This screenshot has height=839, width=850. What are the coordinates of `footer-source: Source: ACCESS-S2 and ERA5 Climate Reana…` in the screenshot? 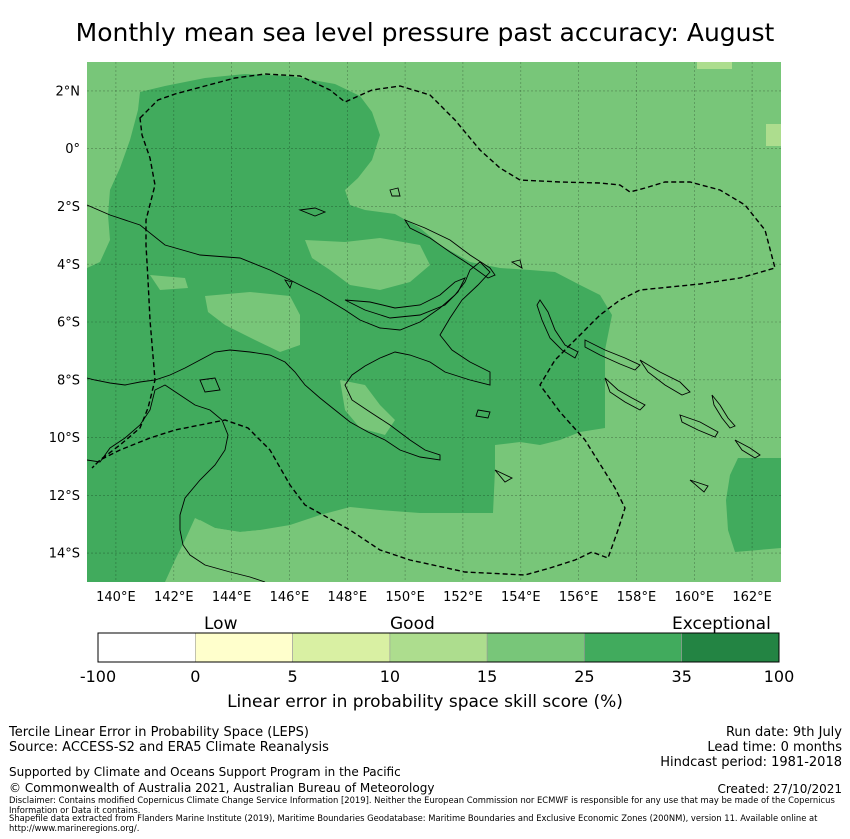 It's located at (169, 747).